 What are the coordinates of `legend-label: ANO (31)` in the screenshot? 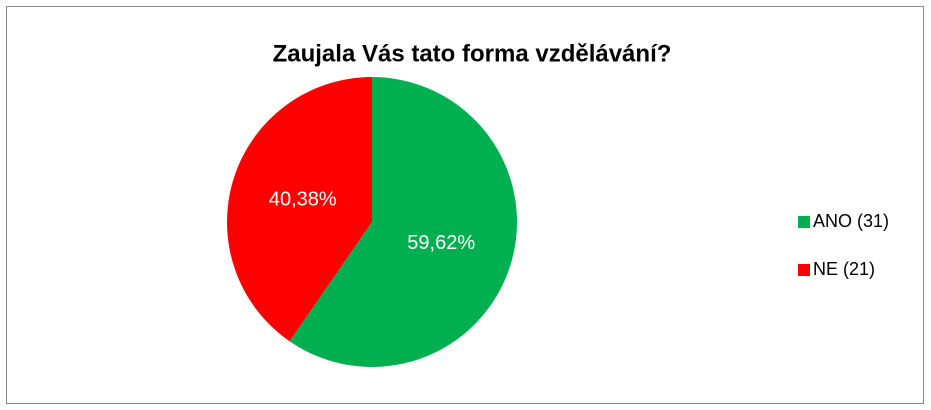 It's located at (851, 221).